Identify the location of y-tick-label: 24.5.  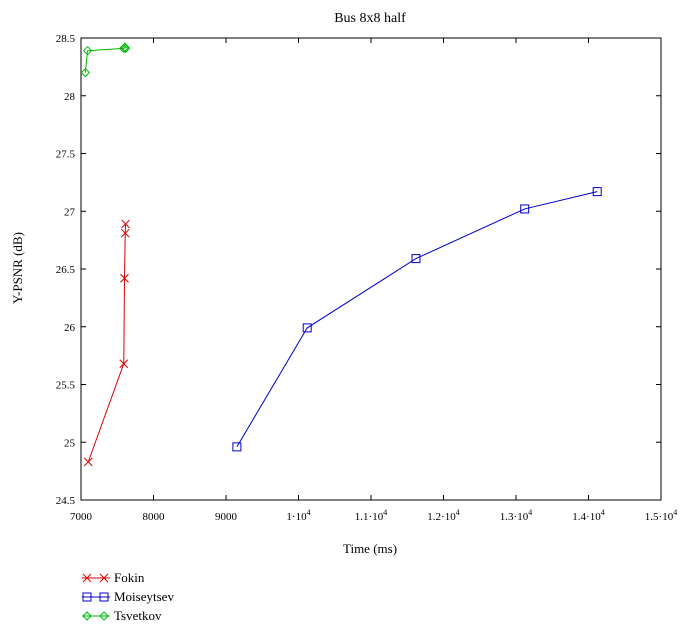
(66, 501).